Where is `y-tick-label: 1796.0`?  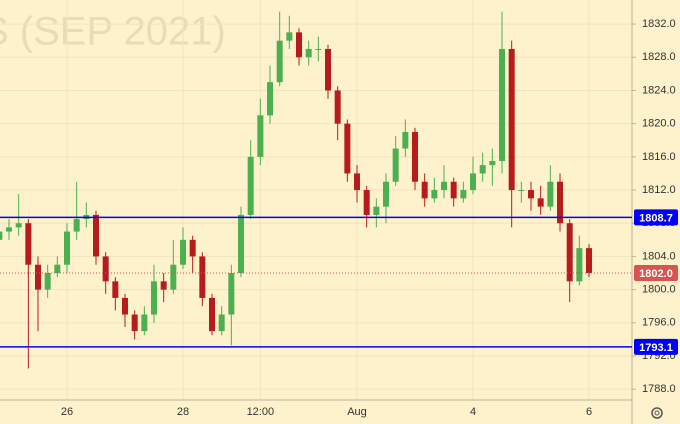 y-tick-label: 1796.0 is located at coordinates (659, 323).